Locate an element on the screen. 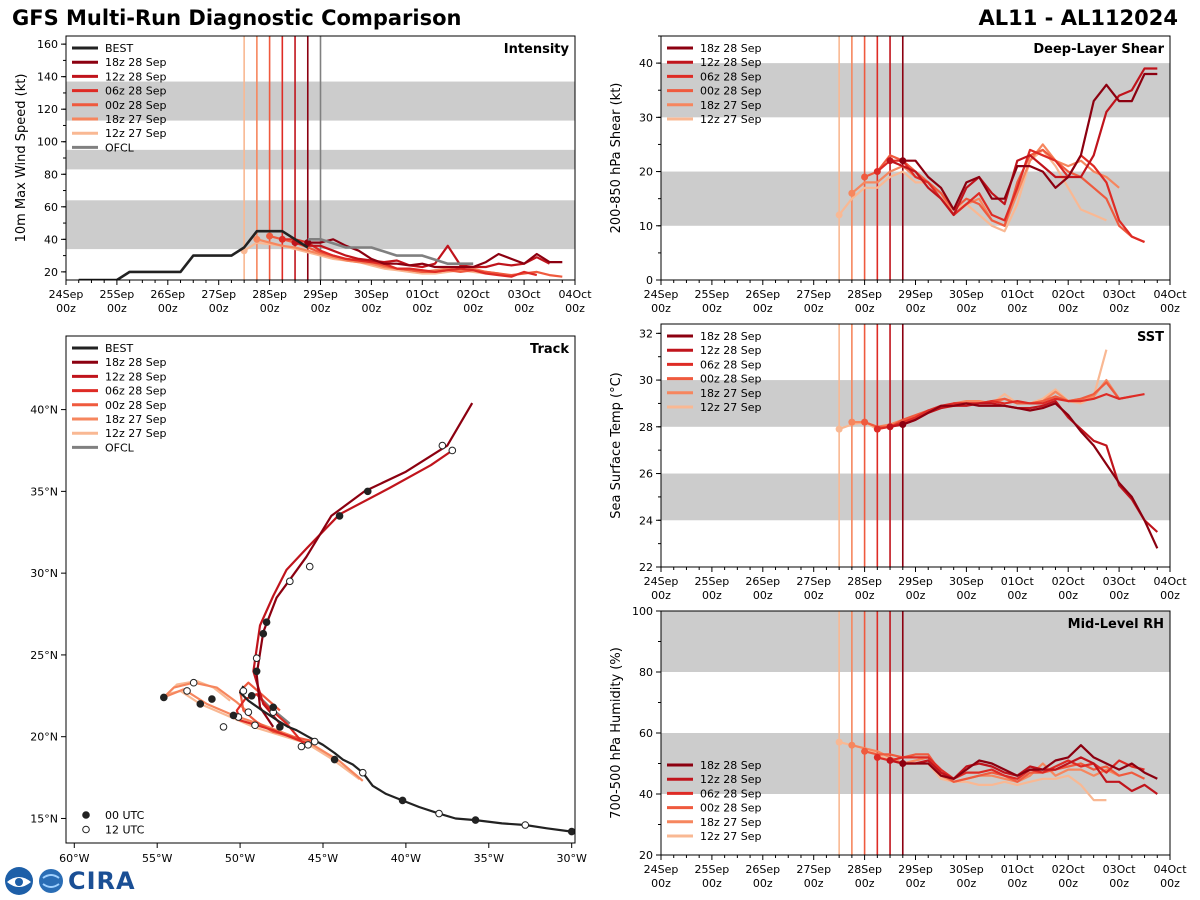  rh-xtick-label: 01Oct is located at coordinates (1018, 869).